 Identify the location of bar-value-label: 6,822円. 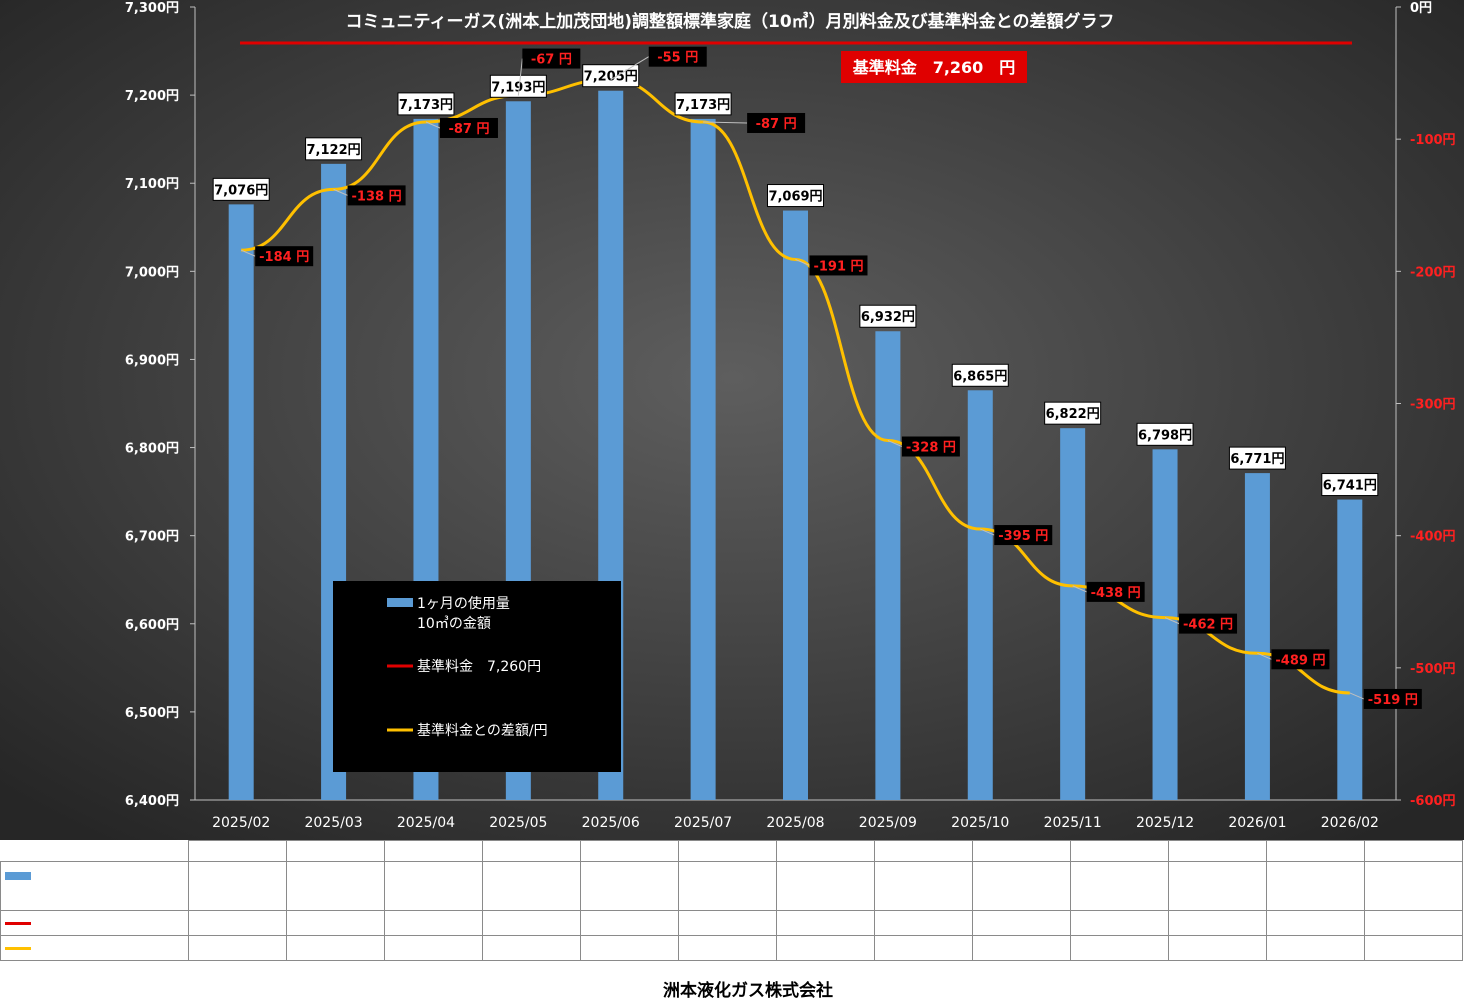
(1073, 414).